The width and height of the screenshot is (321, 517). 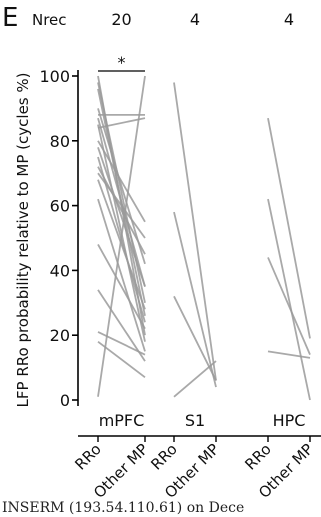 What do you see at coordinates (289, 420) in the screenshot?
I see `group-name: HPC` at bounding box center [289, 420].